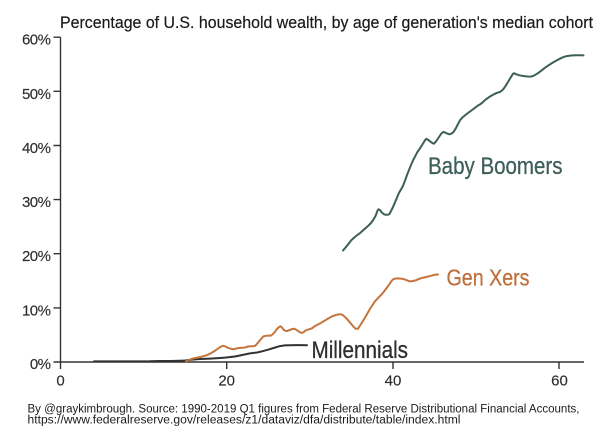  I want to click on svg-text: 40%, so click(36, 148).